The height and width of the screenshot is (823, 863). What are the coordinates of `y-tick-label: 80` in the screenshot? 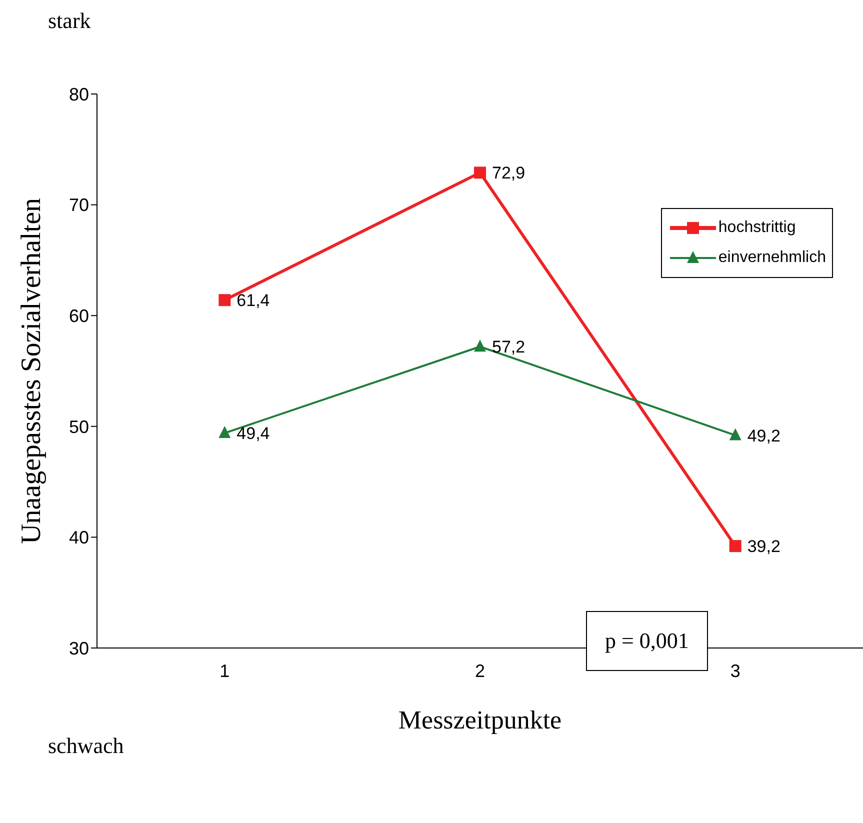 It's located at (78, 94).